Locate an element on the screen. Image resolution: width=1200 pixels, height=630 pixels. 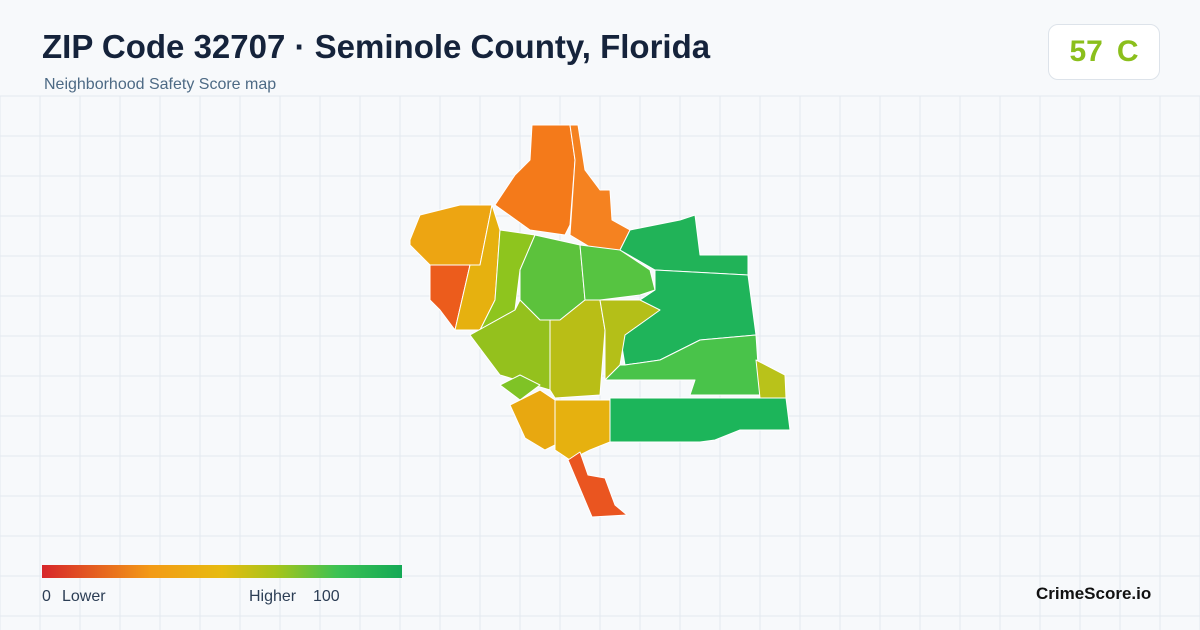
legend-gradient is located at coordinates (222, 571).